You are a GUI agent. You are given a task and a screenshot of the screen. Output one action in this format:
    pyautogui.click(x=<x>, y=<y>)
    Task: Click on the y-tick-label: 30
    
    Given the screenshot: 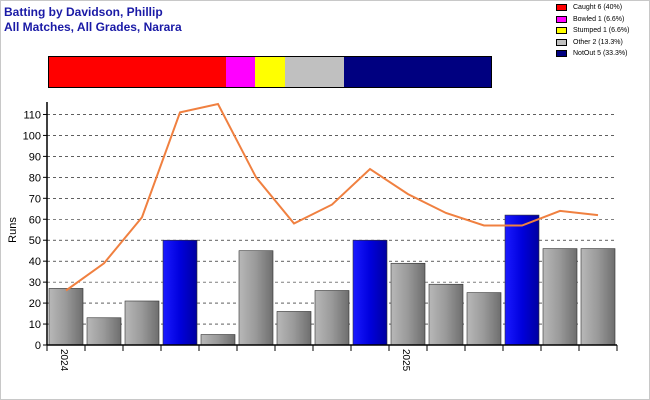 What is the action you would take?
    pyautogui.click(x=35, y=283)
    